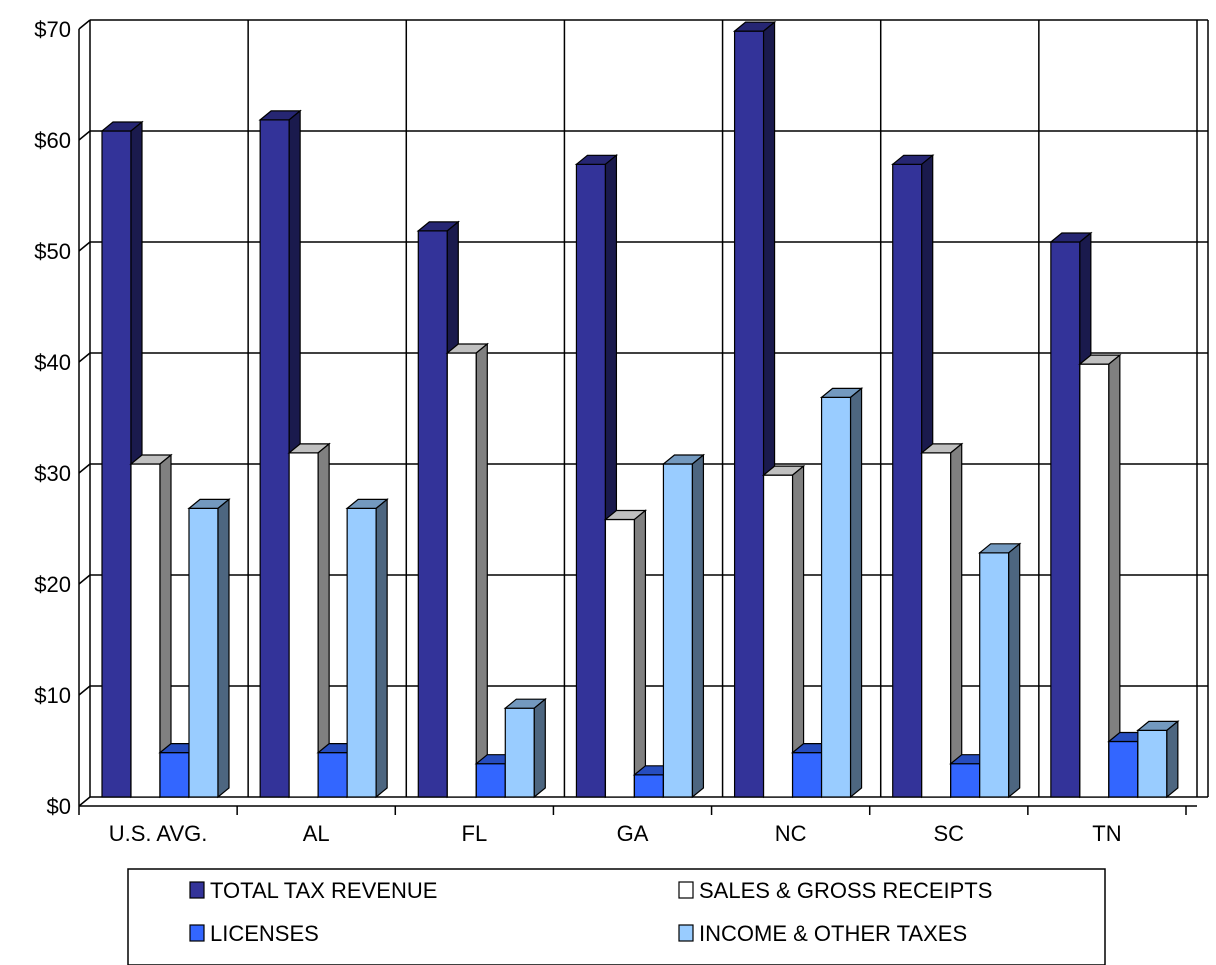 This screenshot has width=1216, height=965. What do you see at coordinates (158, 833) in the screenshot?
I see `x-tick-label: U.S. AVG.` at bounding box center [158, 833].